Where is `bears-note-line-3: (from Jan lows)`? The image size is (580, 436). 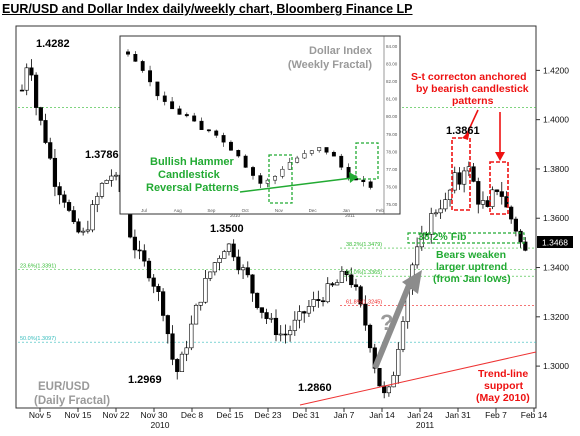
bears-note-line-3: (from Jan lows) is located at coordinates (472, 279).